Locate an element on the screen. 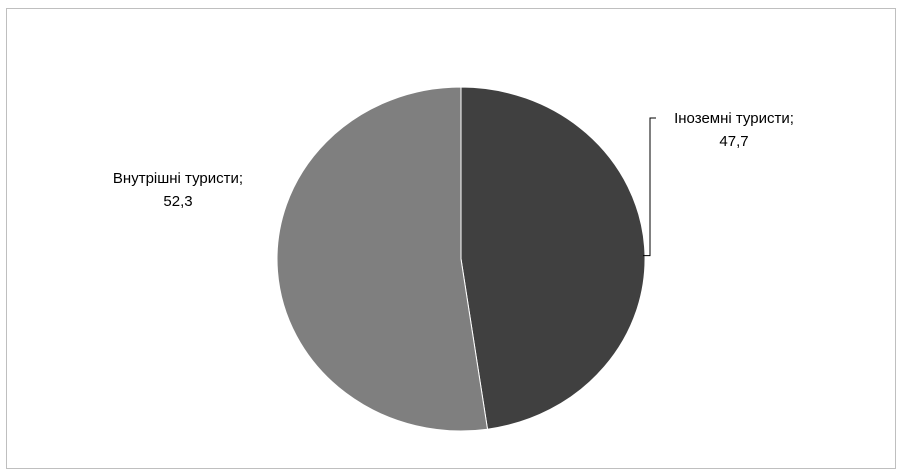 Image resolution: width=902 pixels, height=475 pixels. leader-line-inozemni is located at coordinates (649, 187).